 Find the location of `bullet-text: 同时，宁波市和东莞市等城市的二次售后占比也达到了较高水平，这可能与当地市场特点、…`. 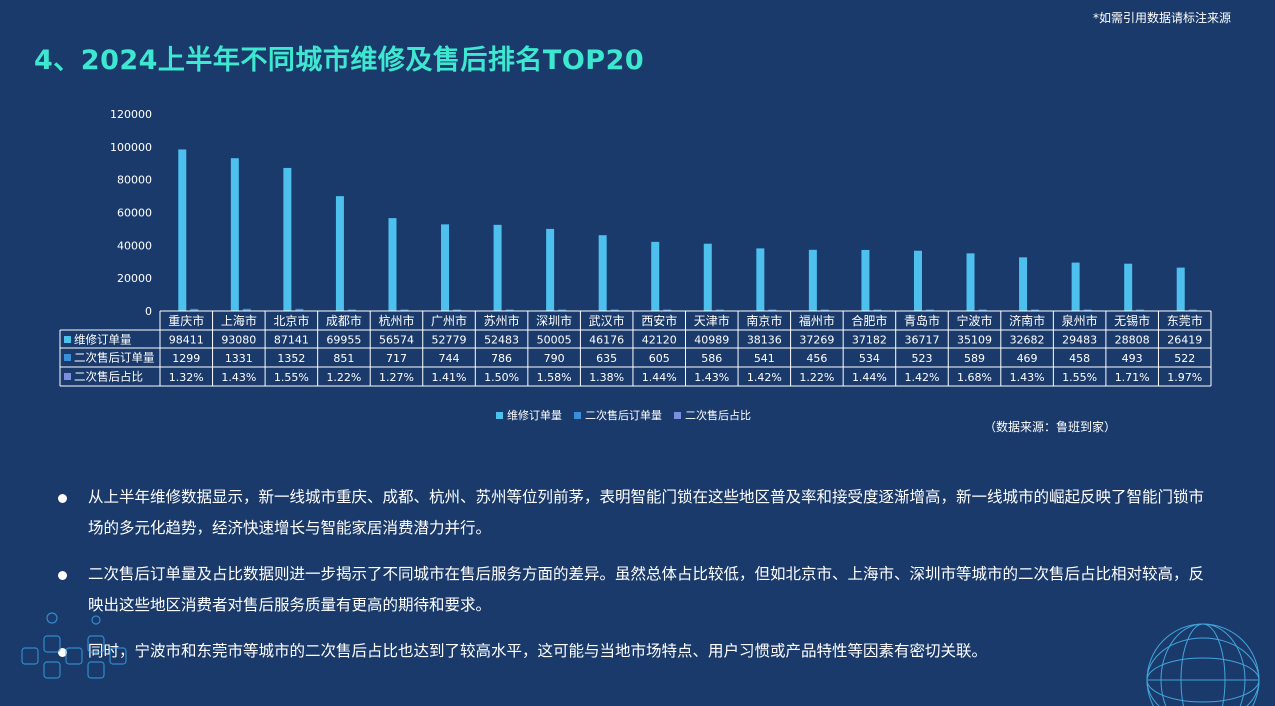

bullet-text: 同时，宁波市和东莞市等城市的二次售后占比也达到了较高水平，这可能与当地市场特点、… is located at coordinates (538, 651).